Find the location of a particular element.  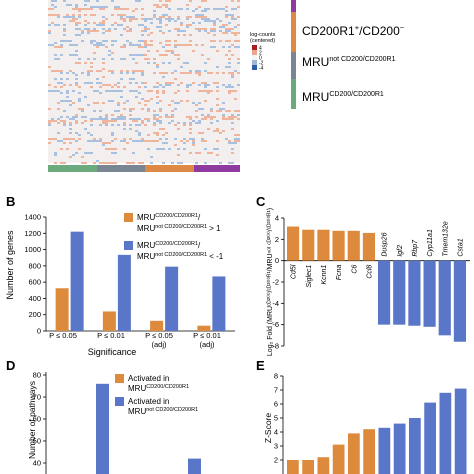

group-bar-gray is located at coordinates (121, 168).